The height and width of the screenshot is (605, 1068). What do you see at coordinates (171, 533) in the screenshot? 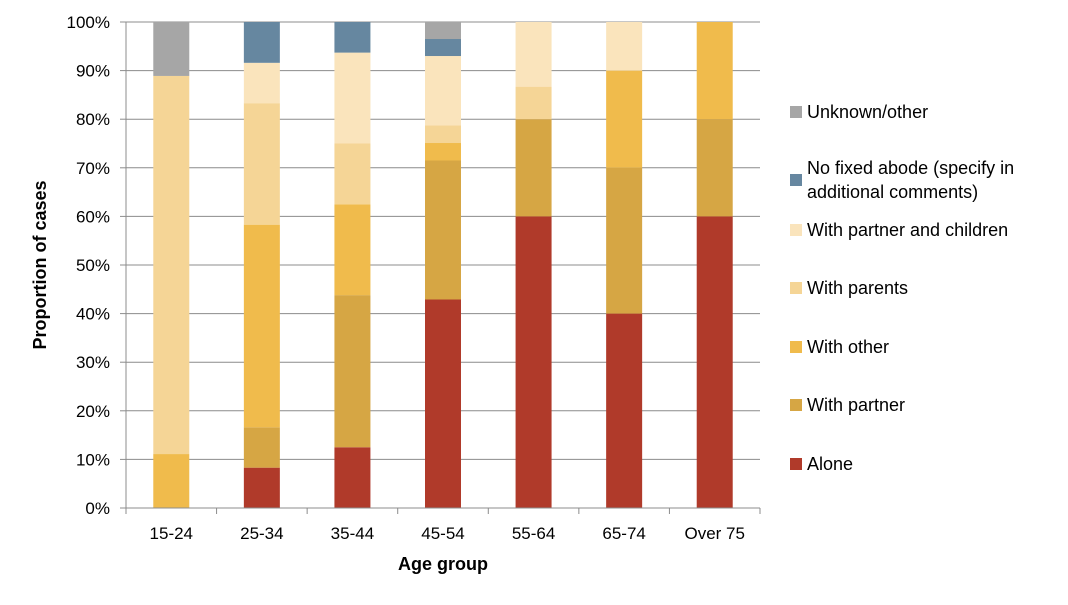
I see `x-tick-label: 15-24` at bounding box center [171, 533].